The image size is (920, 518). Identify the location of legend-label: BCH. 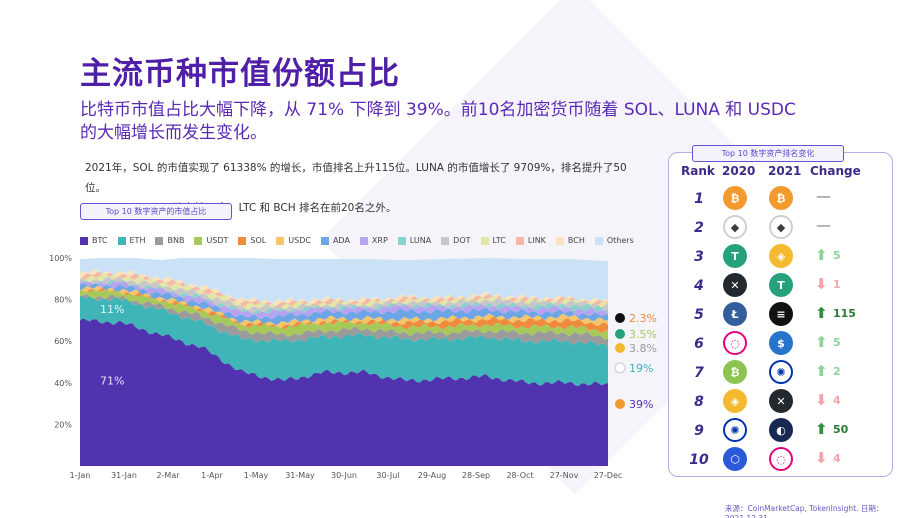
(576, 240).